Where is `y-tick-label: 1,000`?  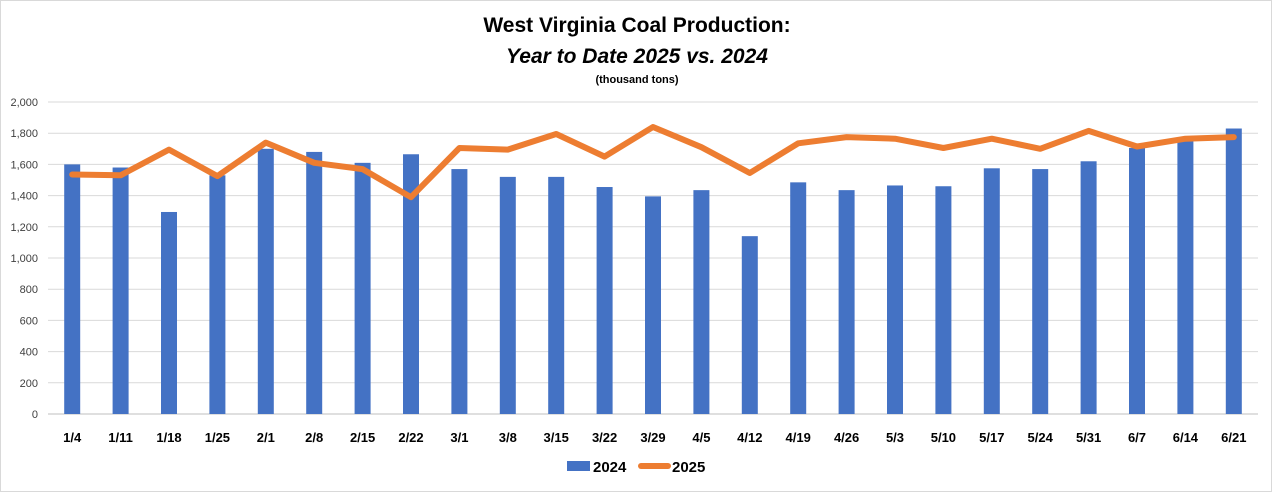 y-tick-label: 1,000 is located at coordinates (24, 259).